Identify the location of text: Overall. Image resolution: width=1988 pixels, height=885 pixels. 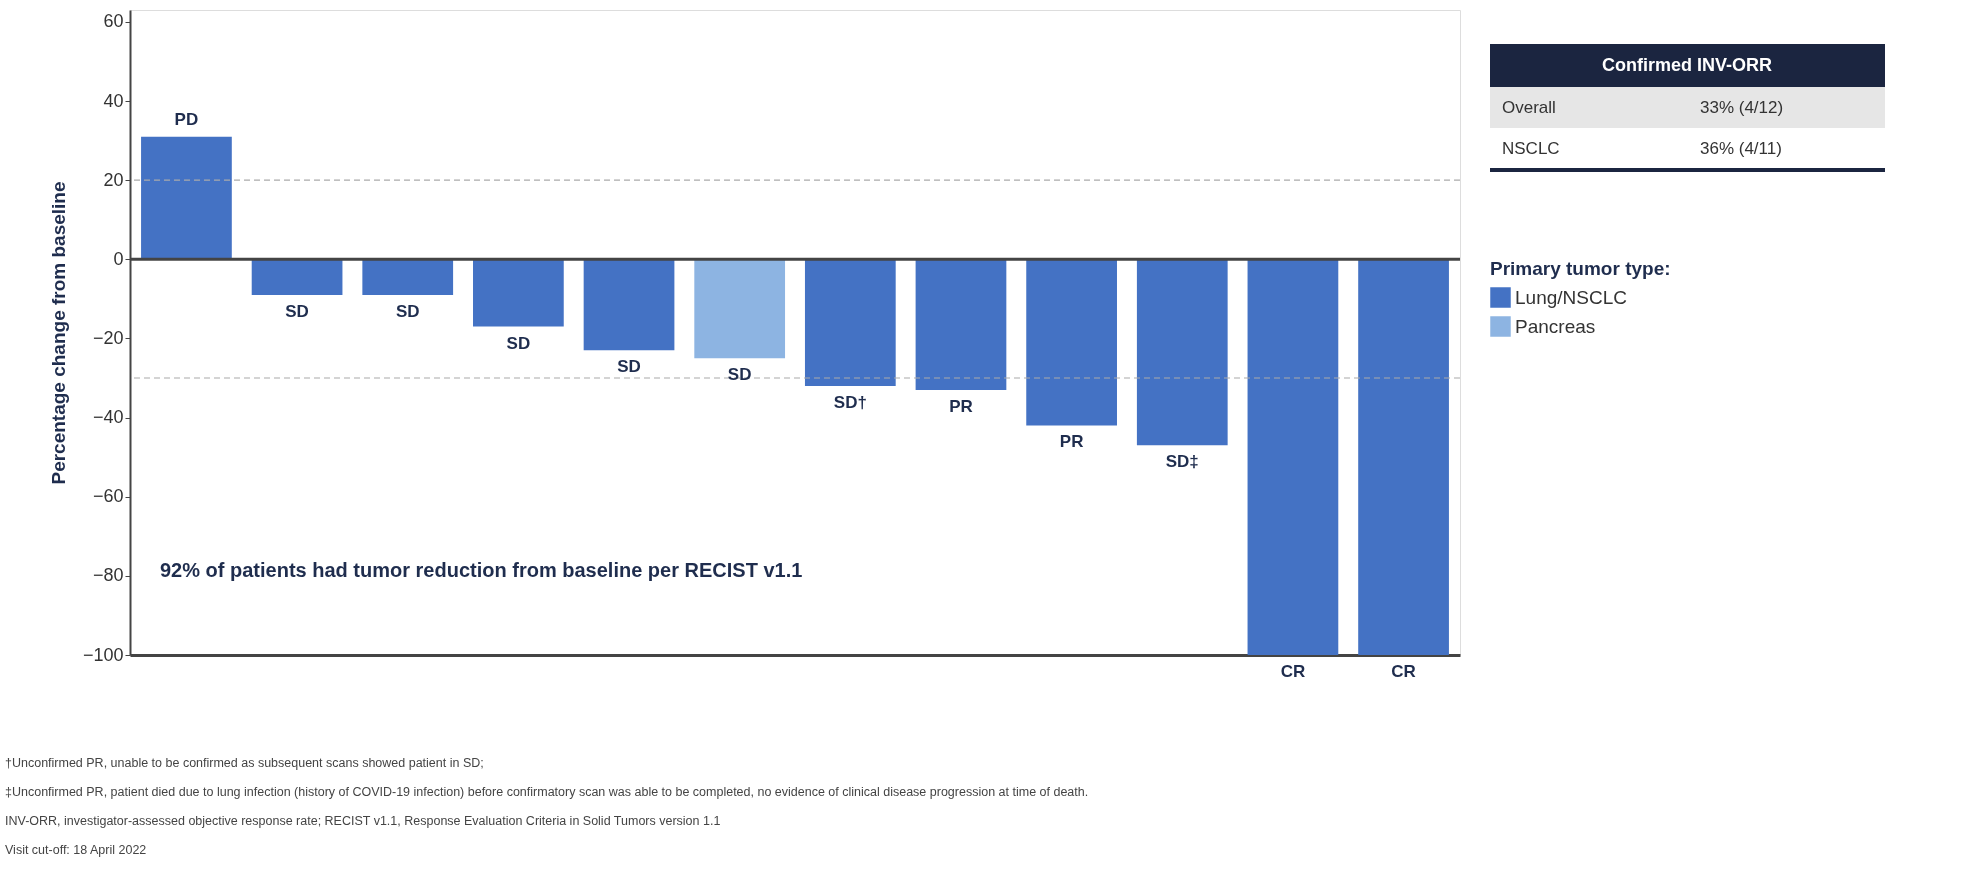
(1529, 107).